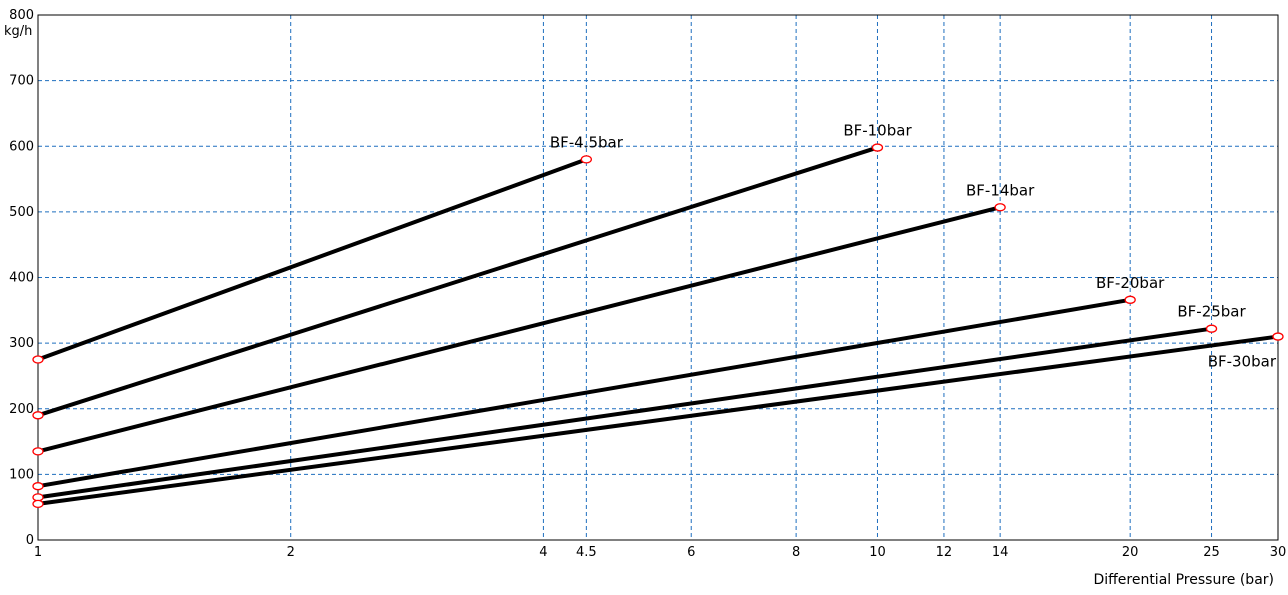 Image resolution: width=1288 pixels, height=595 pixels. Describe the element at coordinates (944, 552) in the screenshot. I see `x-tick-label: 12` at that location.